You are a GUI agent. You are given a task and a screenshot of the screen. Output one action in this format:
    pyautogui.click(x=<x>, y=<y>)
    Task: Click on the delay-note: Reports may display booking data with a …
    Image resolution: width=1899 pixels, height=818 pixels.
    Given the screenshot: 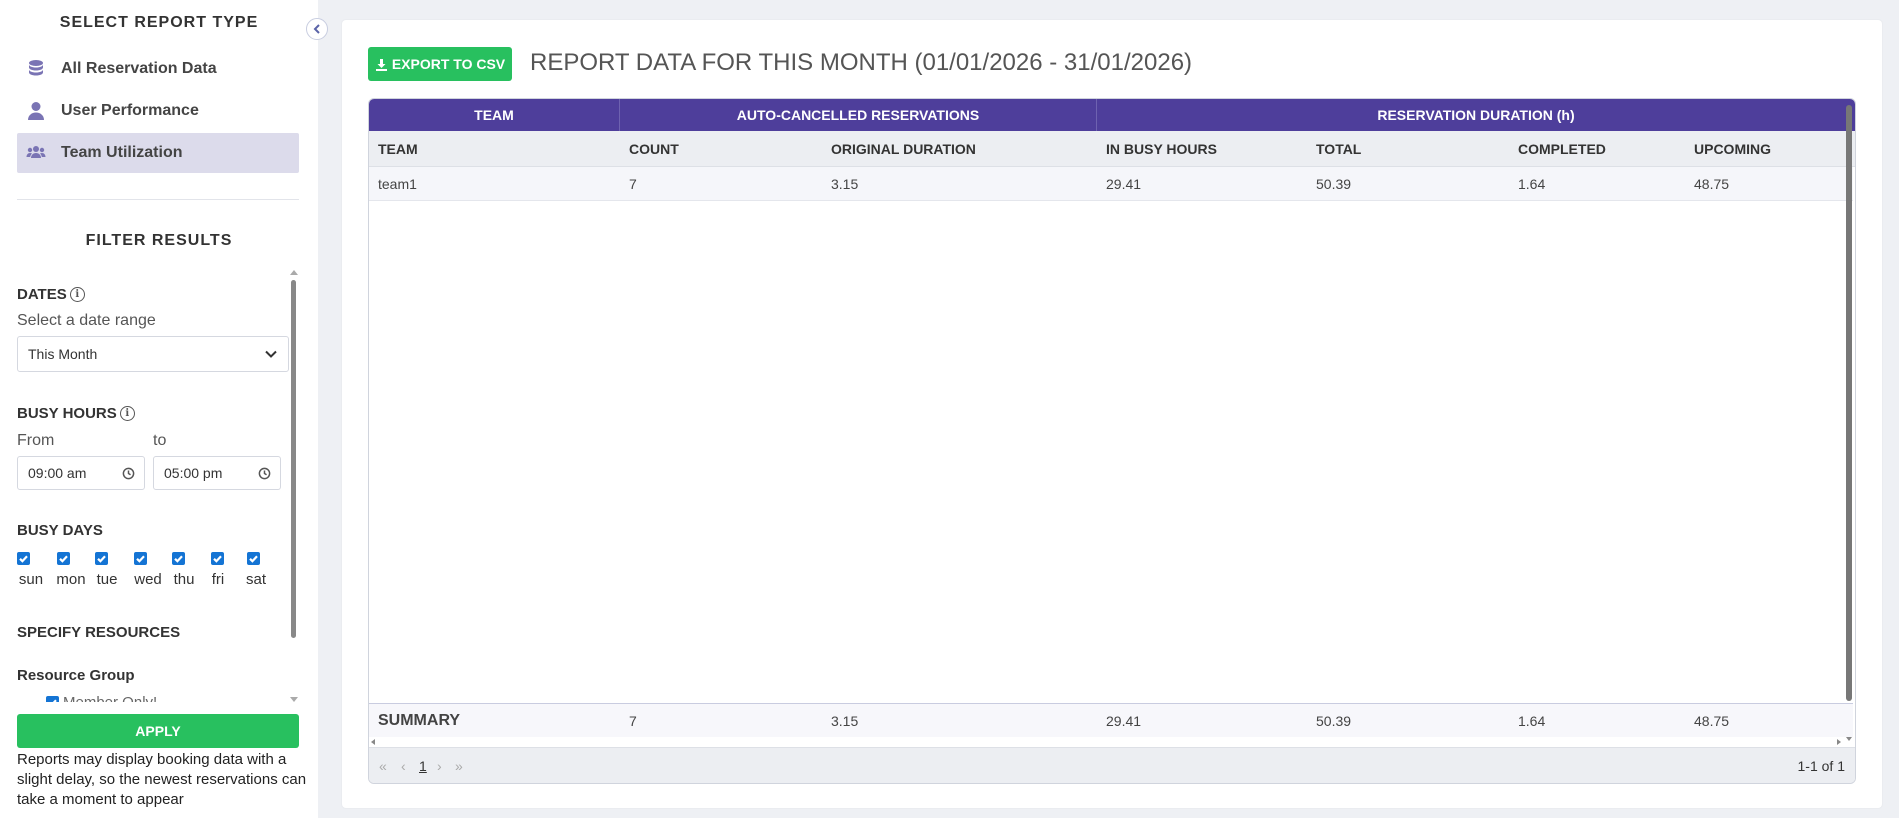 What is the action you would take?
    pyautogui.click(x=162, y=779)
    